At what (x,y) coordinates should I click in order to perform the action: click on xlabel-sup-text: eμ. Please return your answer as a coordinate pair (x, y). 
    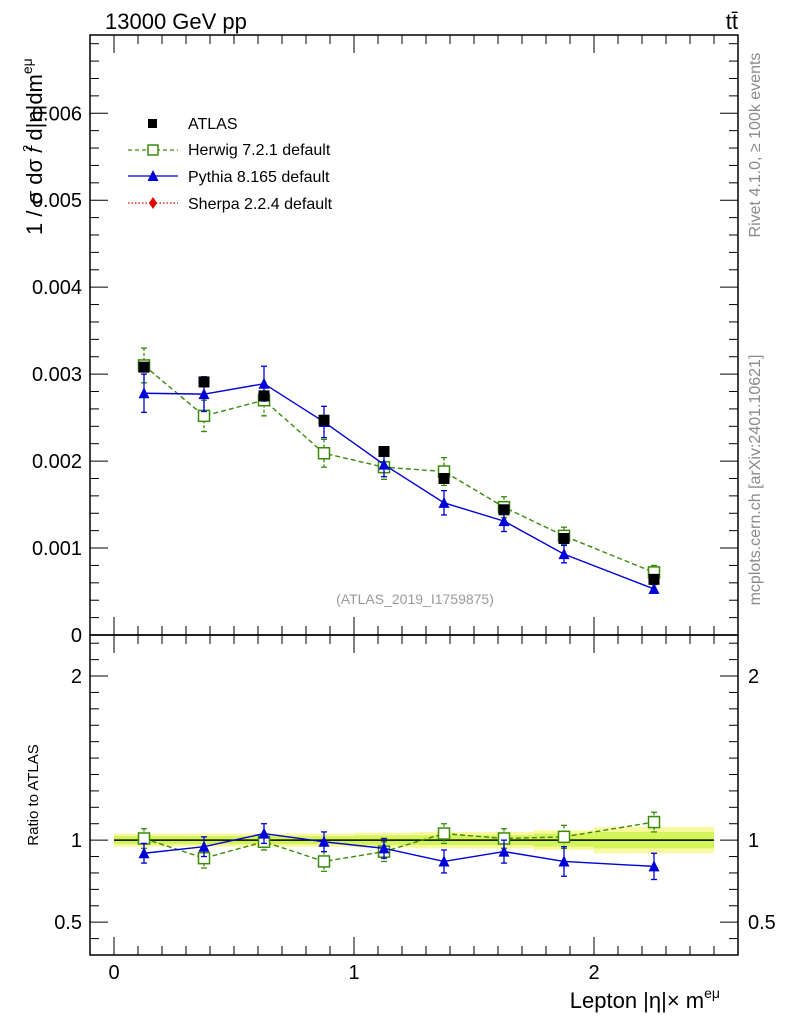
    Looking at the image, I should click on (712, 993).